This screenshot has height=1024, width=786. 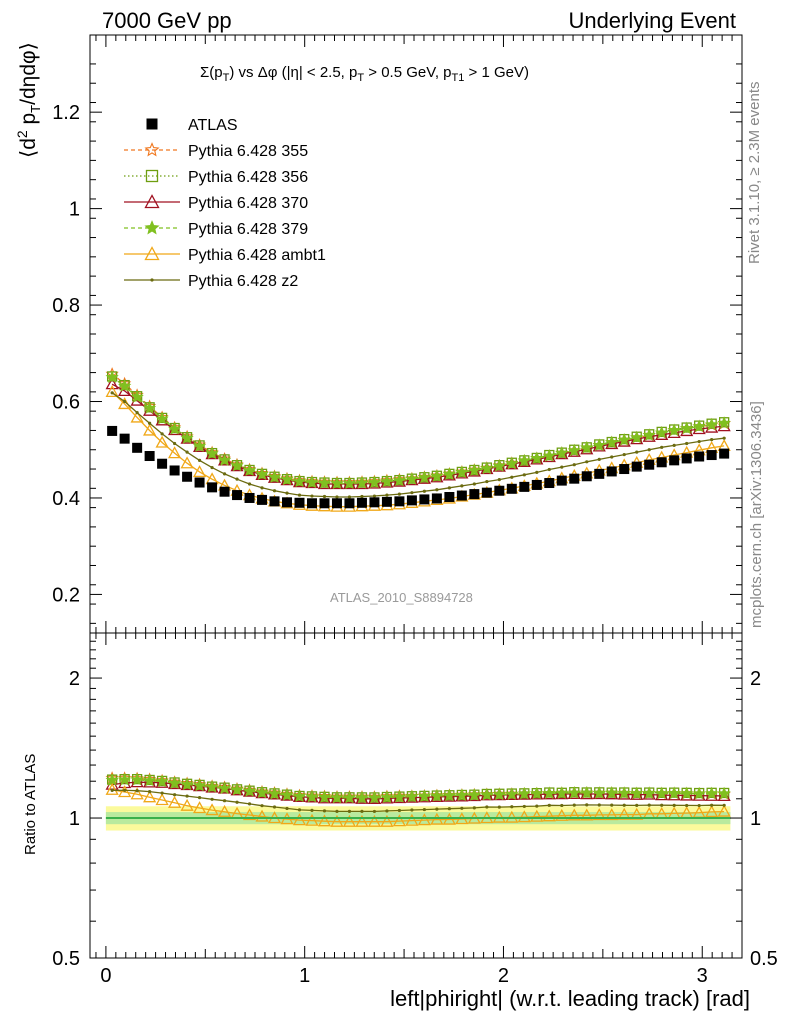 I want to click on ratio-tick-label-right: 1, so click(x=755, y=819).